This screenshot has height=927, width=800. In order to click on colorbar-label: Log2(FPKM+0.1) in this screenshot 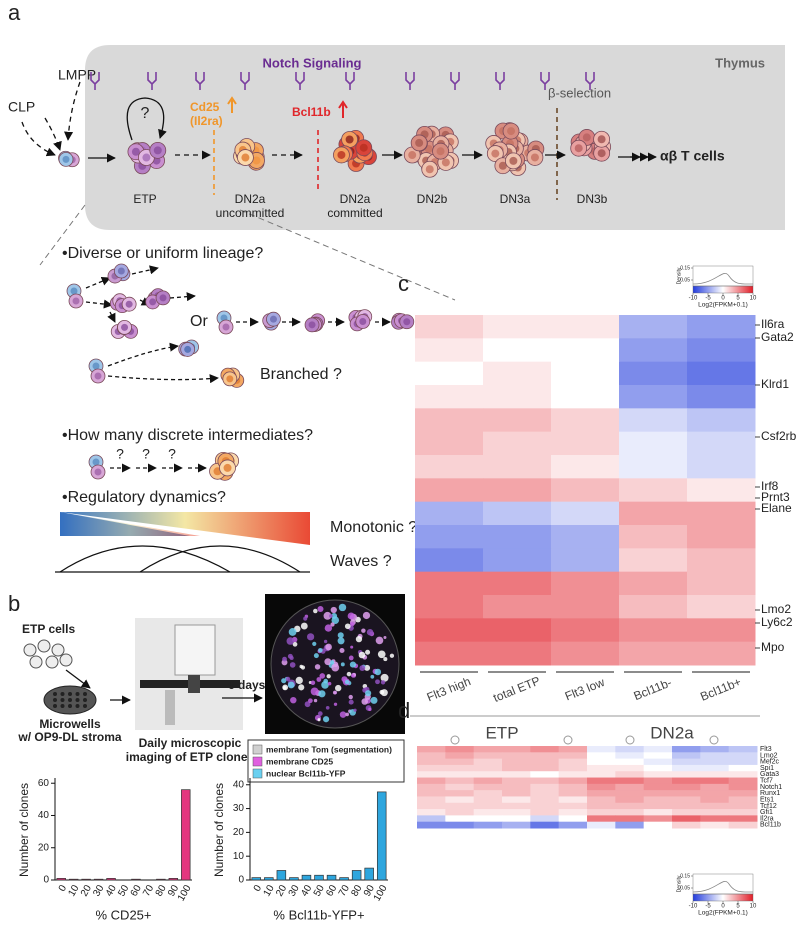, I will do `click(723, 305)`.